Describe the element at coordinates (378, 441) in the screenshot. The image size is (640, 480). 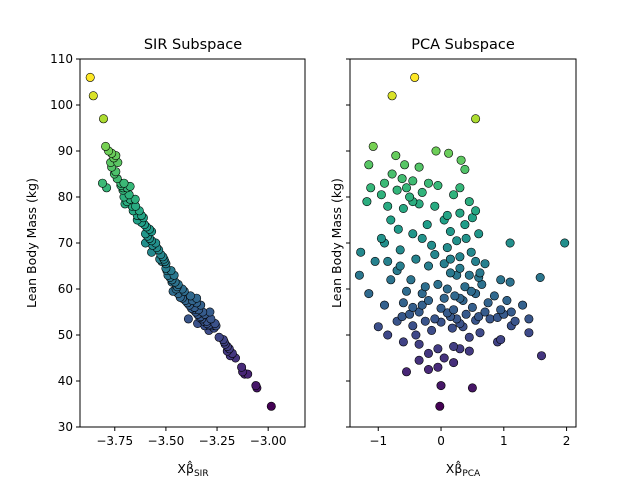
I see `pca-x-tick-label-0: −1` at that location.